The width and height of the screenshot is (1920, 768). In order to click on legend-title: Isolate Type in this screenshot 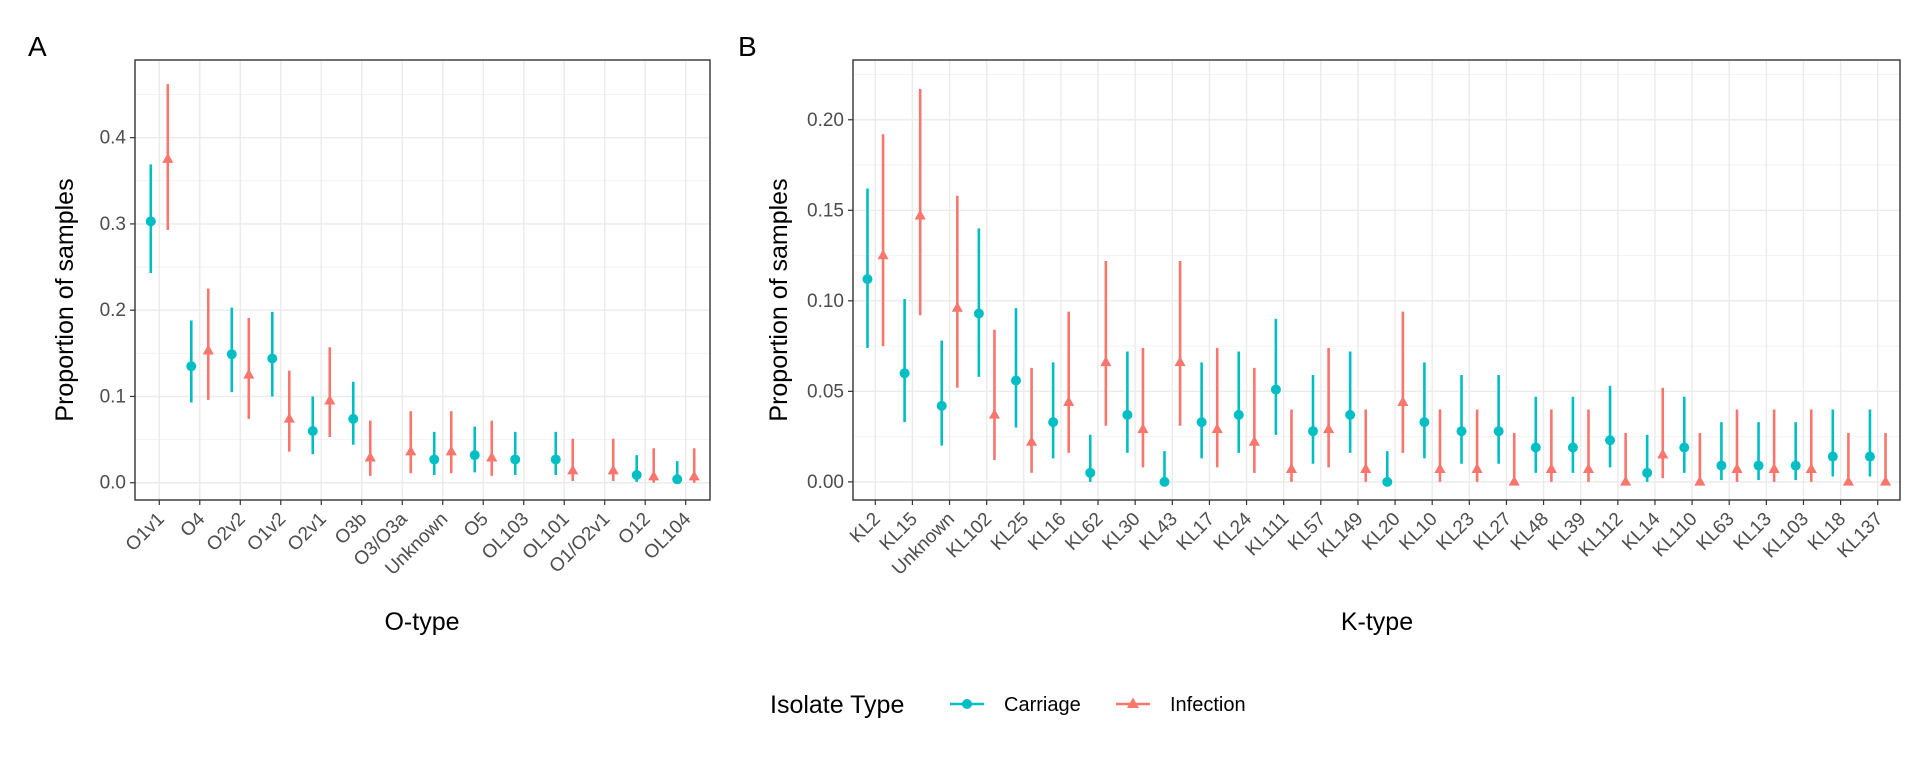, I will do `click(837, 705)`.